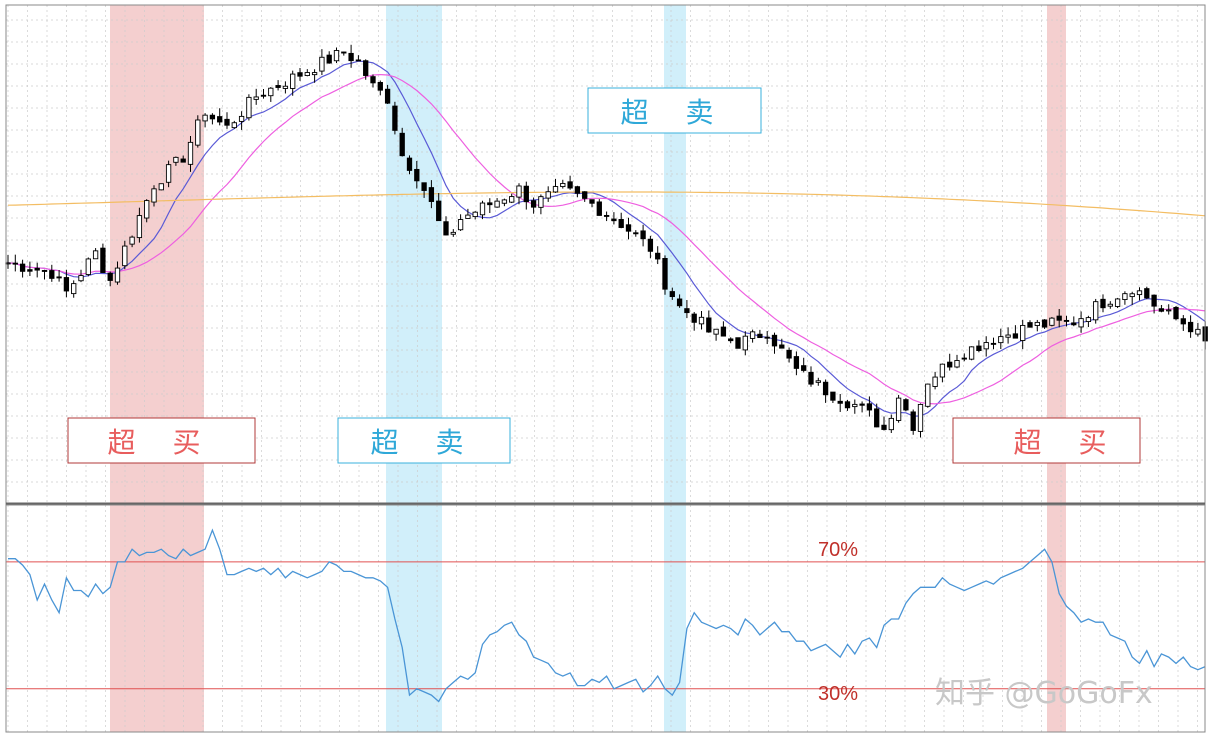  I want to click on overbought-label-box-1: 超 买, so click(161, 440).